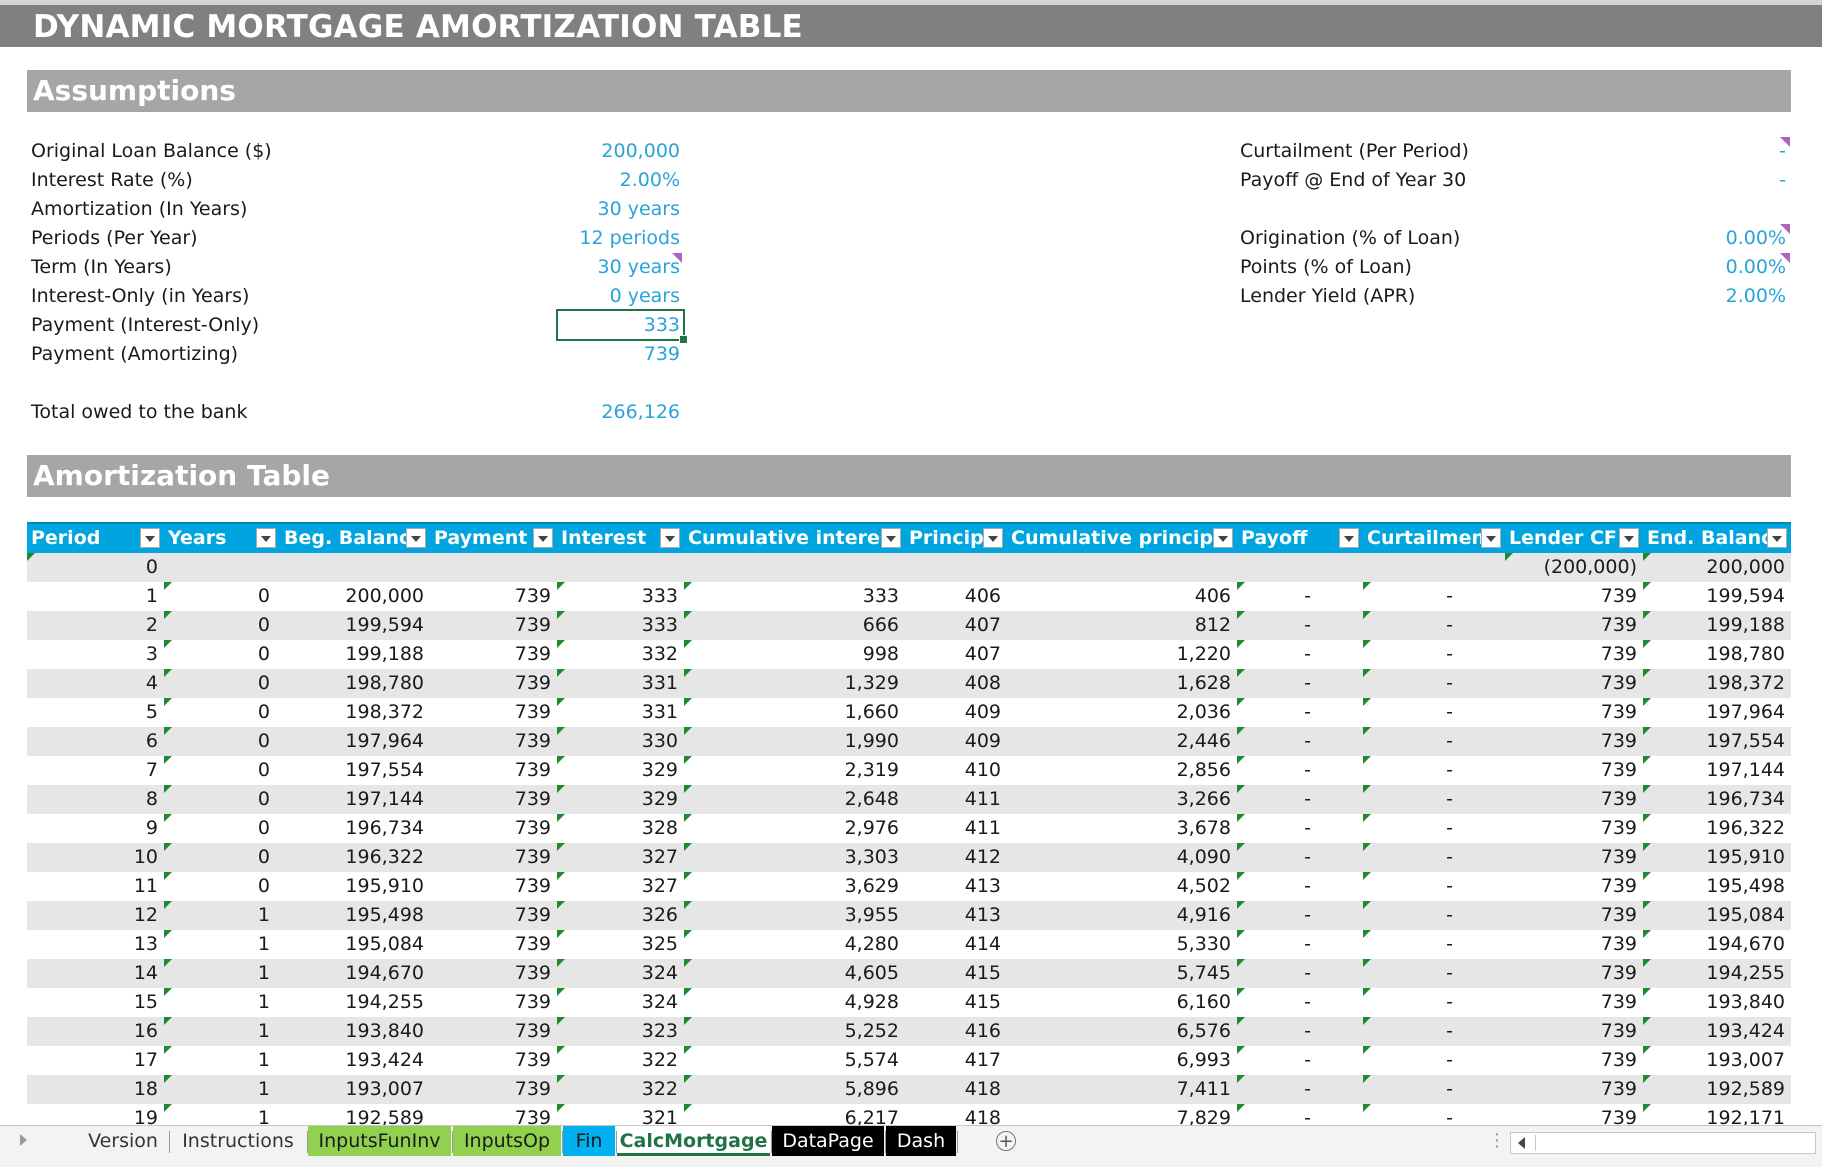 The width and height of the screenshot is (1822, 1167). I want to click on table-cell: 200,000, so click(384, 596).